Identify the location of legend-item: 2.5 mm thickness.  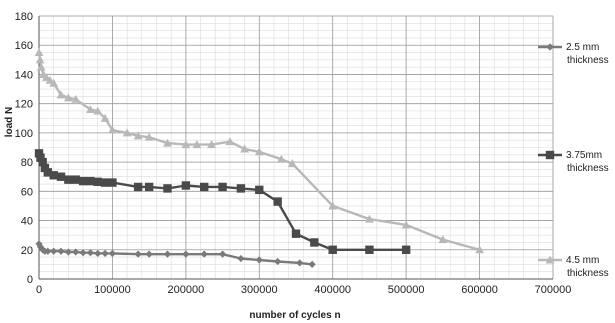
(573, 54).